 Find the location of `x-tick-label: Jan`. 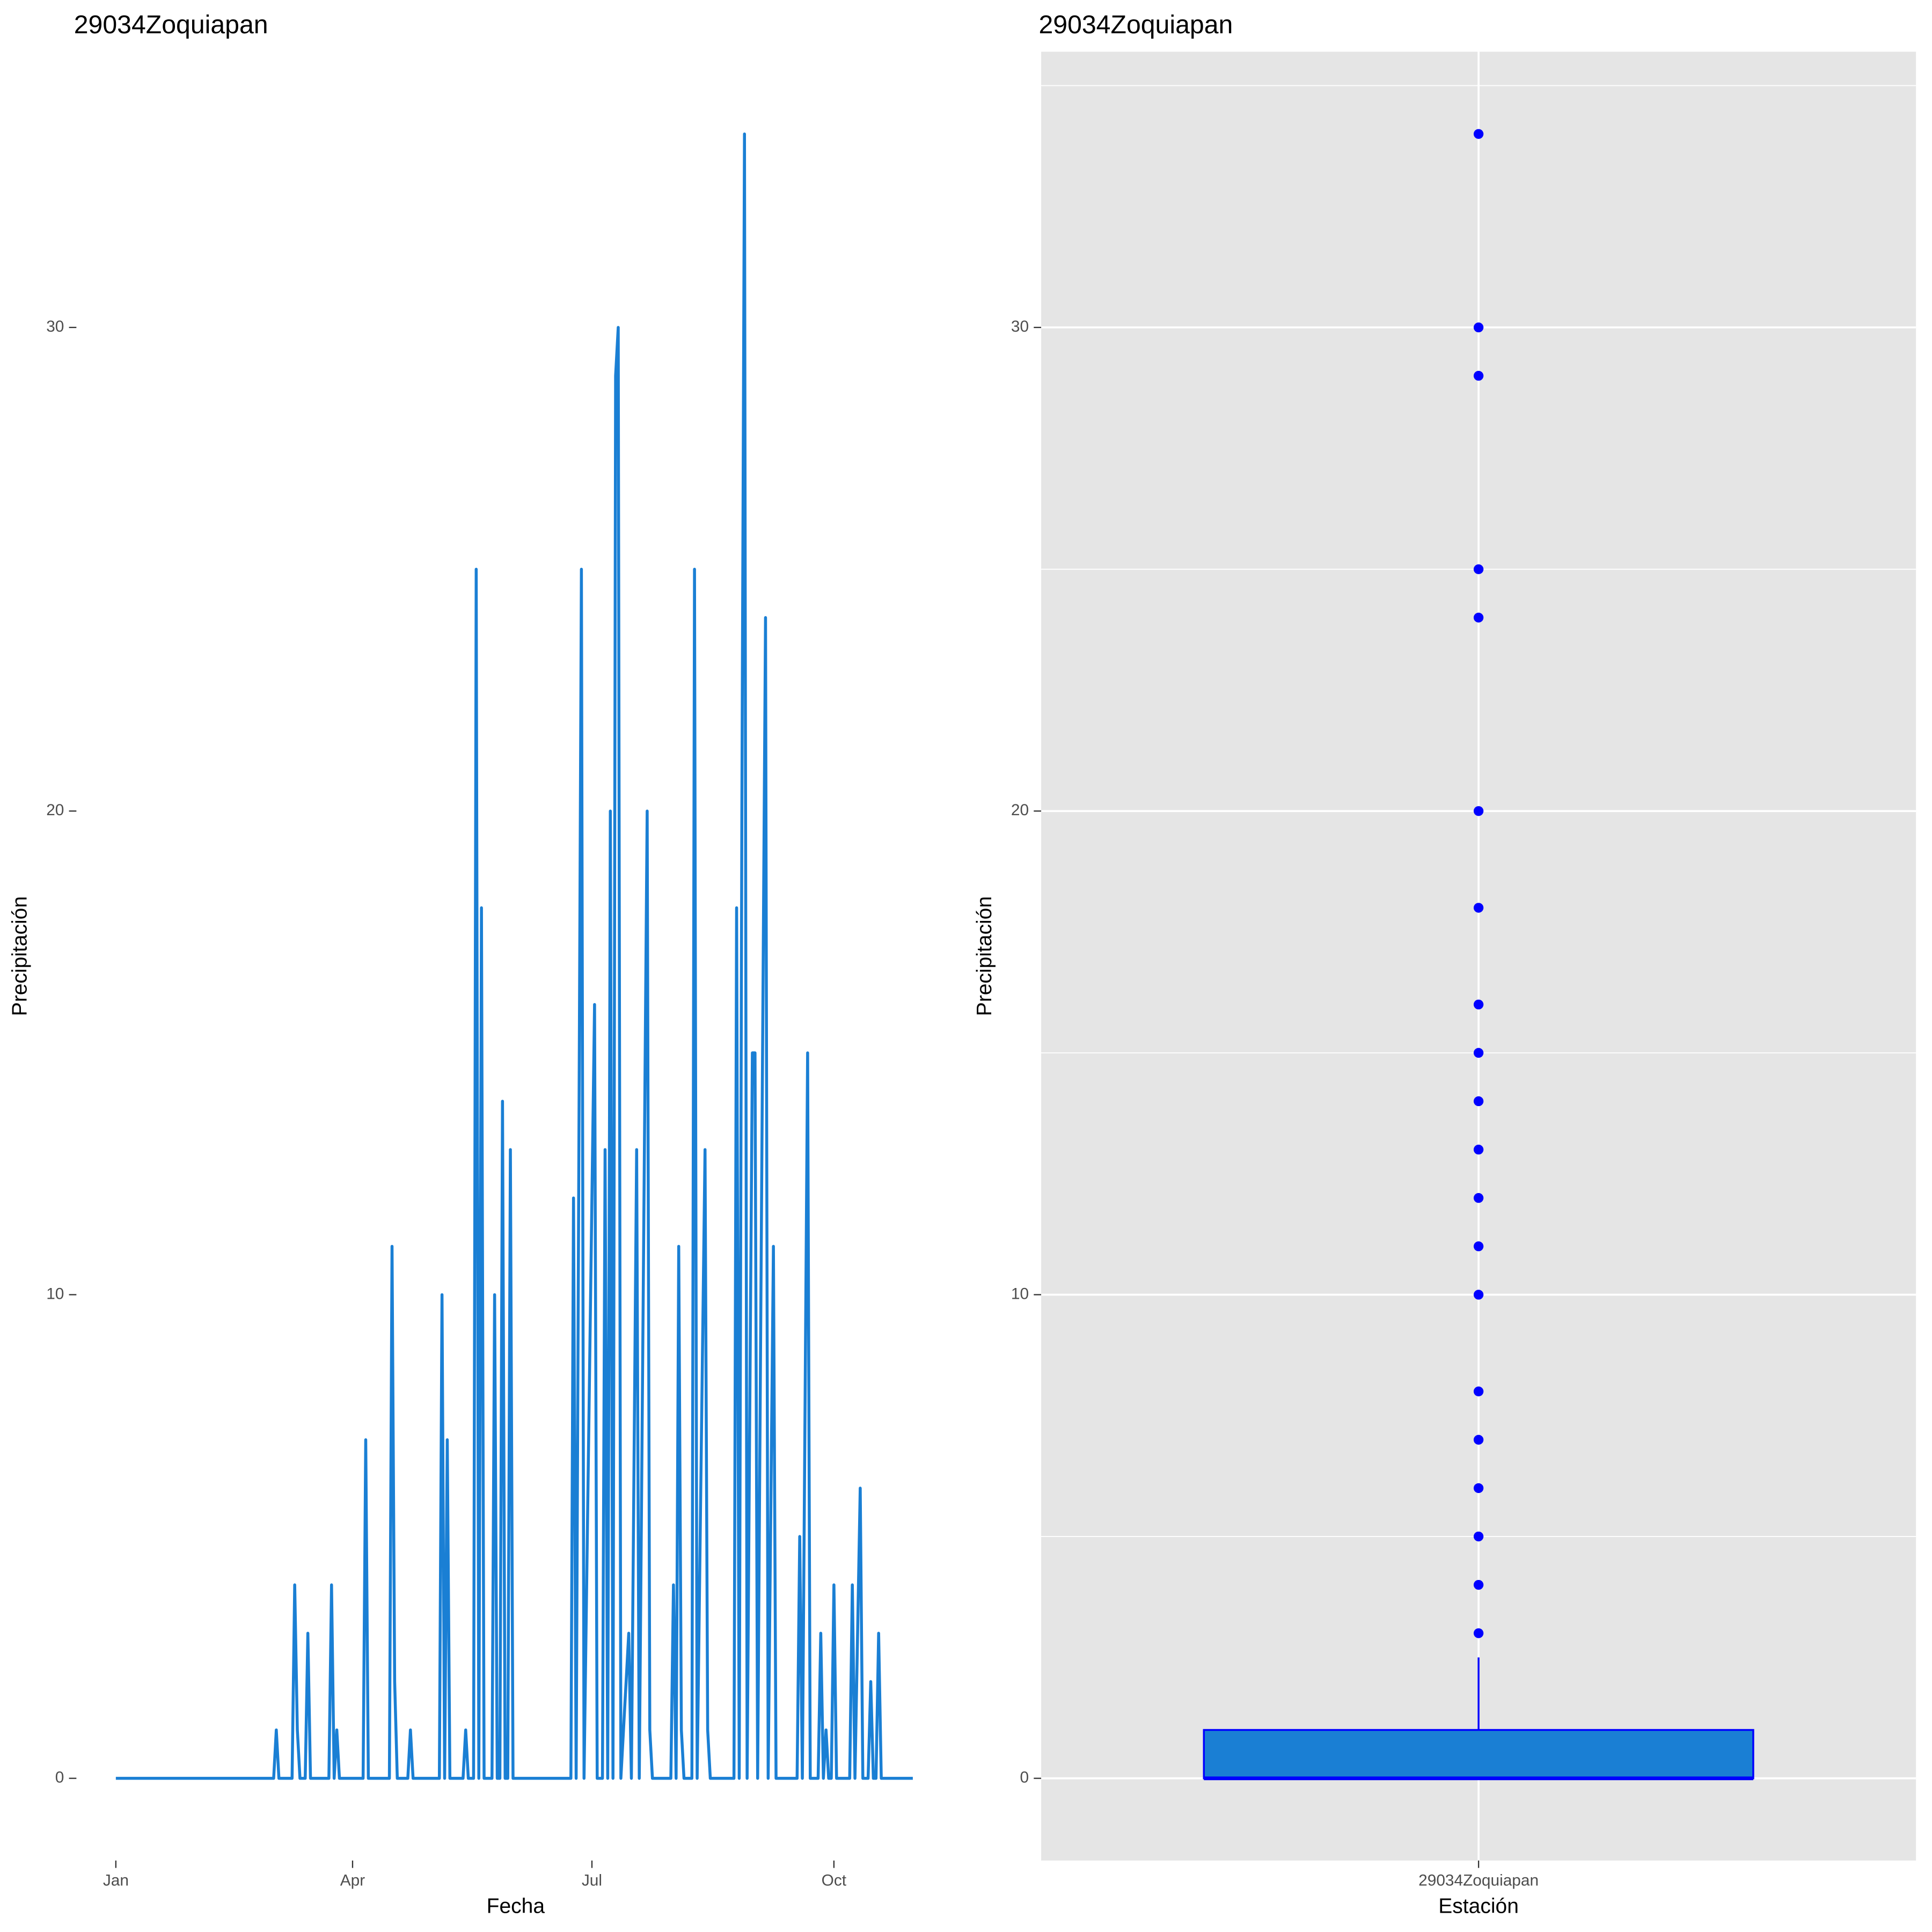

x-tick-label: Jan is located at coordinates (116, 1881).